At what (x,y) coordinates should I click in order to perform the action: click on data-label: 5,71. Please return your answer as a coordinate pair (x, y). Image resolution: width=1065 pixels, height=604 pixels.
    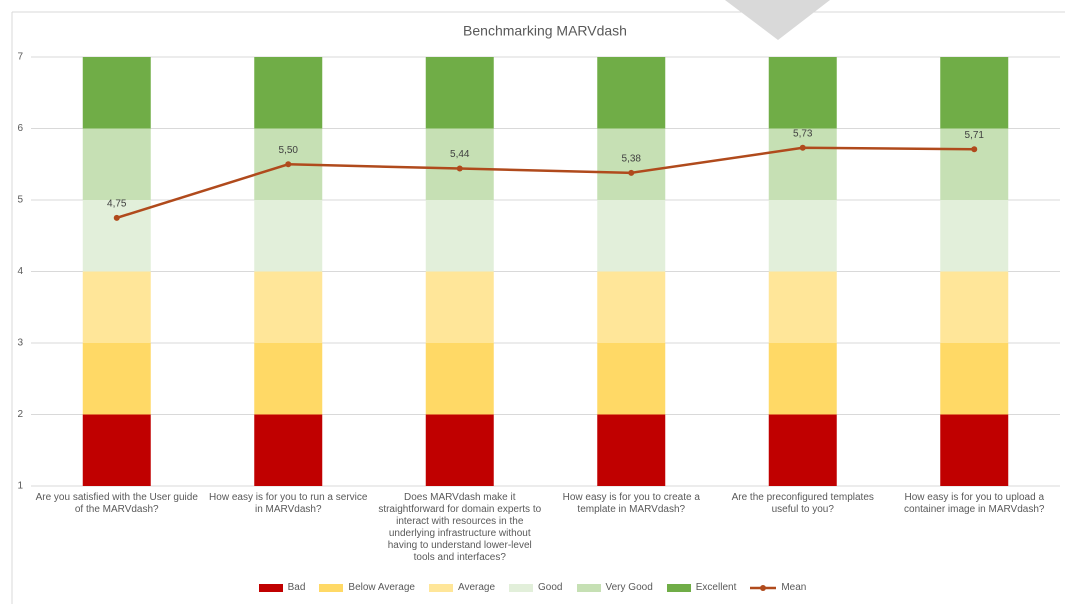
    Looking at the image, I should click on (975, 135).